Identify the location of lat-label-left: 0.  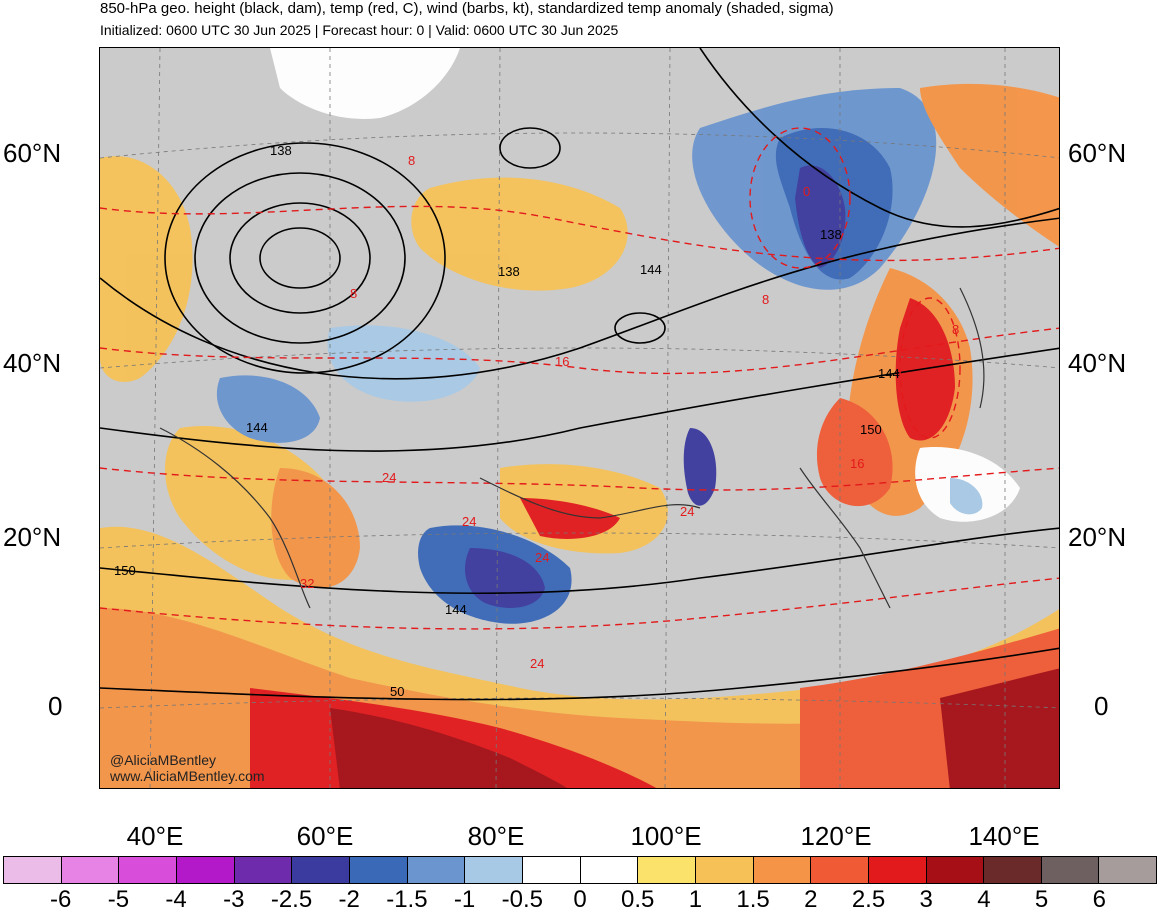
(55, 706).